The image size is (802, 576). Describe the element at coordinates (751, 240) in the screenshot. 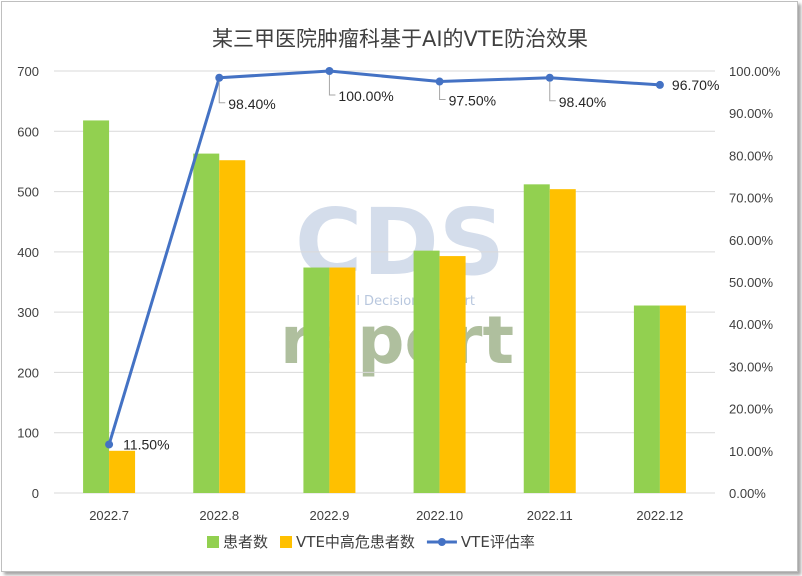

I see `y-right-tick-label: 60.00%` at that location.